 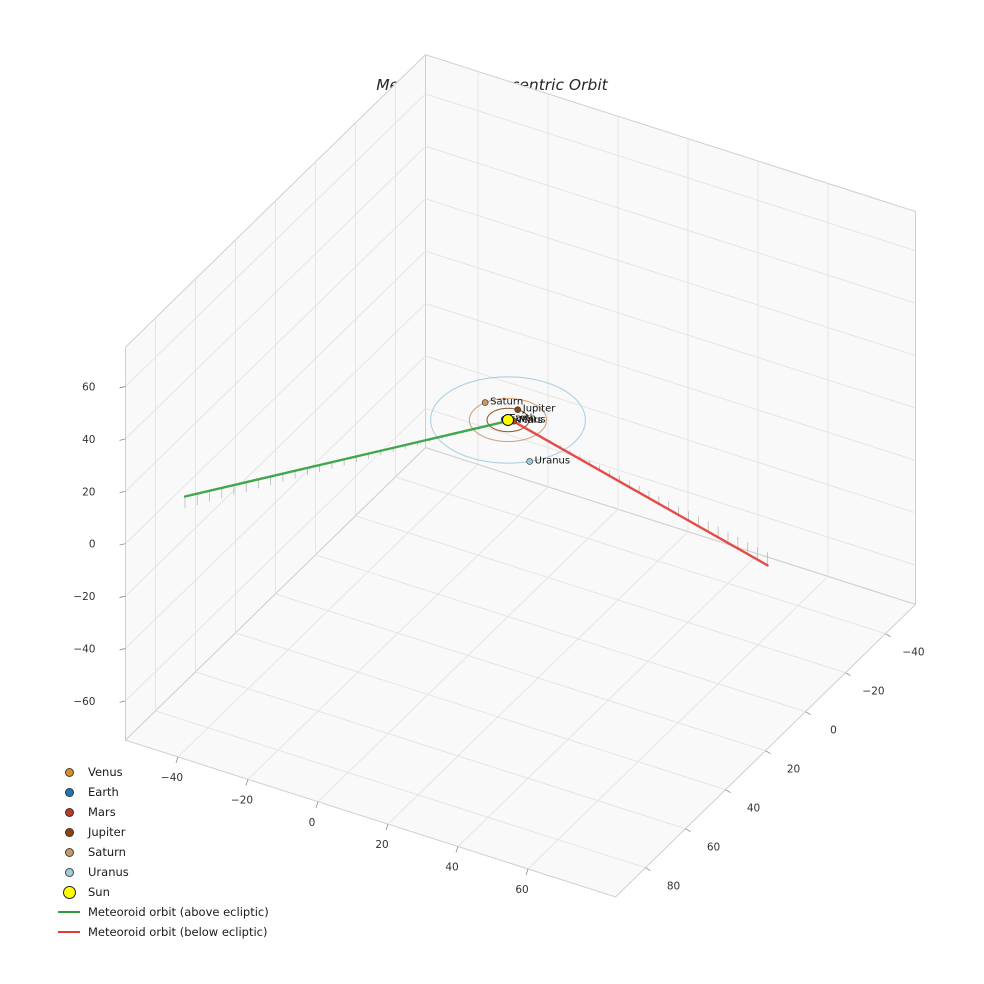 I want to click on legend-item: Venus, so click(x=162, y=772).